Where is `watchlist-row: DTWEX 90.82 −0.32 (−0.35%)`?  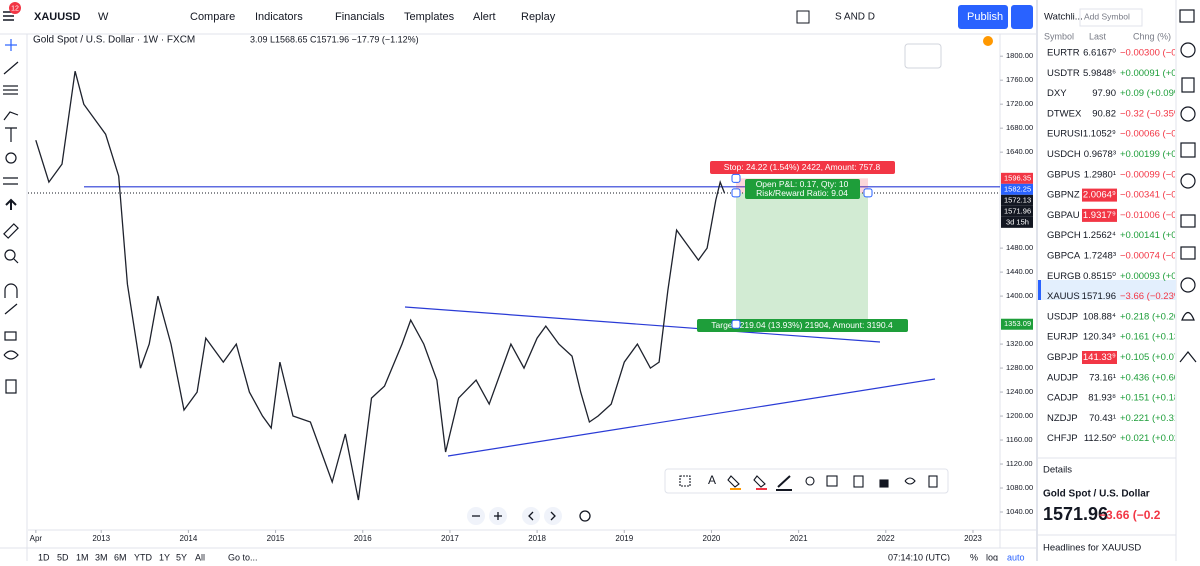
watchlist-row: DTWEX 90.82 −0.32 (−0.35%) is located at coordinates (1116, 113).